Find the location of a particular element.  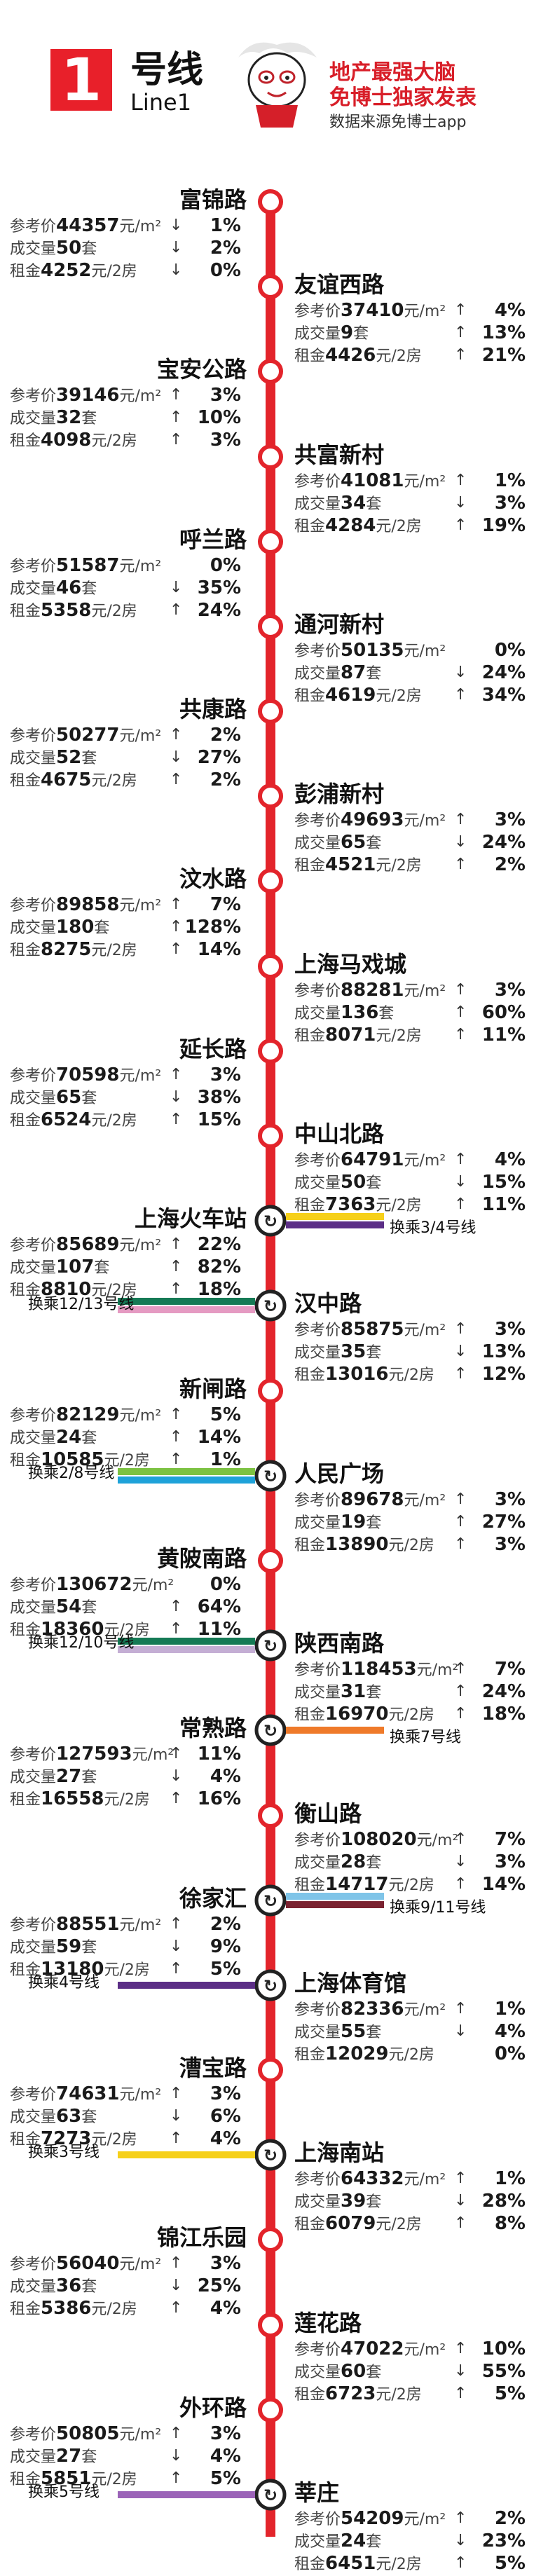

station-name: 呼兰路 is located at coordinates (213, 539).